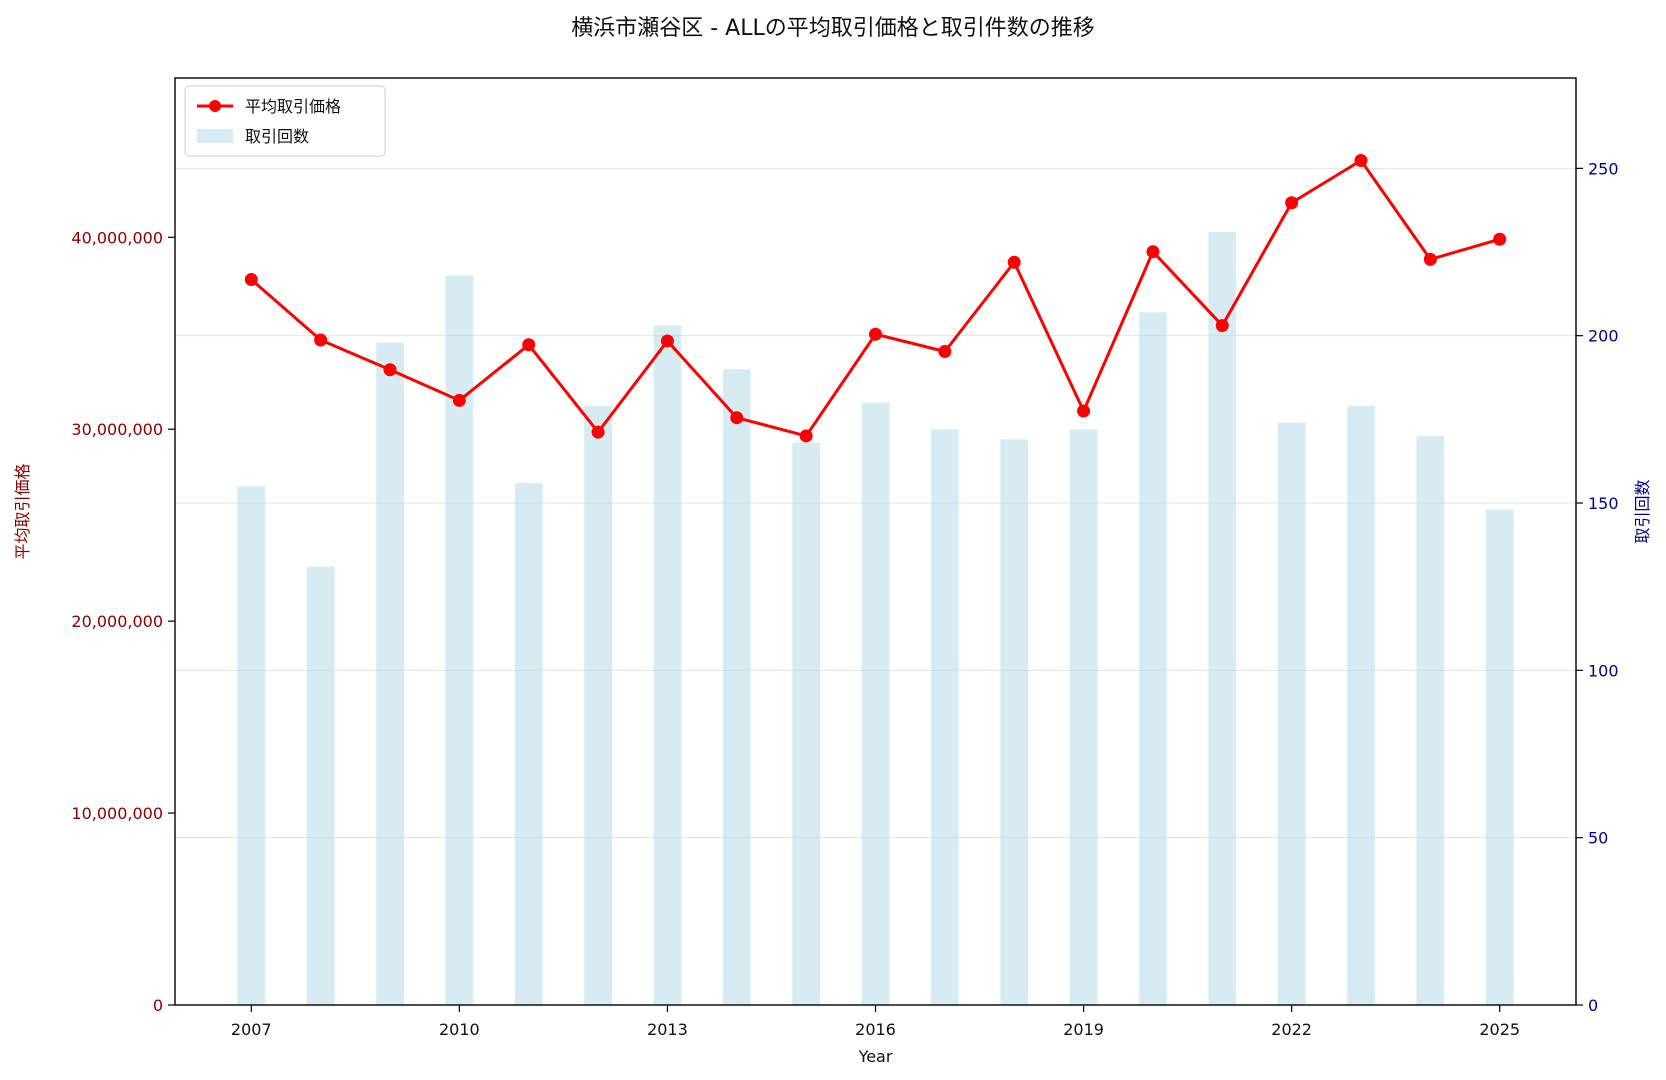  I want to click on price-point-2008, so click(321, 340).